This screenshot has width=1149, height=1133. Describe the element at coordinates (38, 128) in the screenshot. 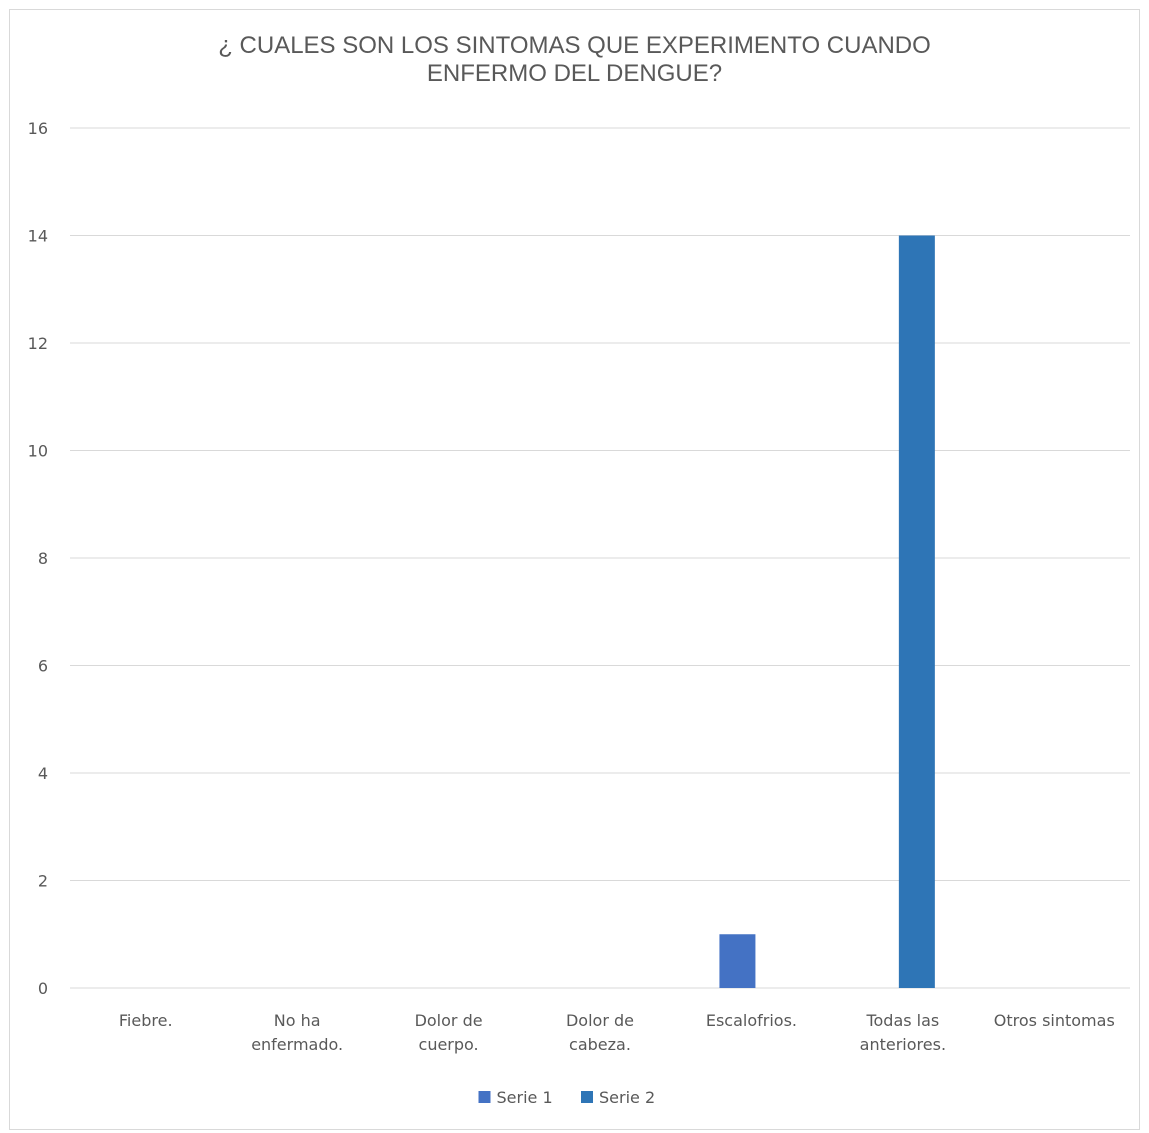

I see `y-tick-label: 16` at that location.